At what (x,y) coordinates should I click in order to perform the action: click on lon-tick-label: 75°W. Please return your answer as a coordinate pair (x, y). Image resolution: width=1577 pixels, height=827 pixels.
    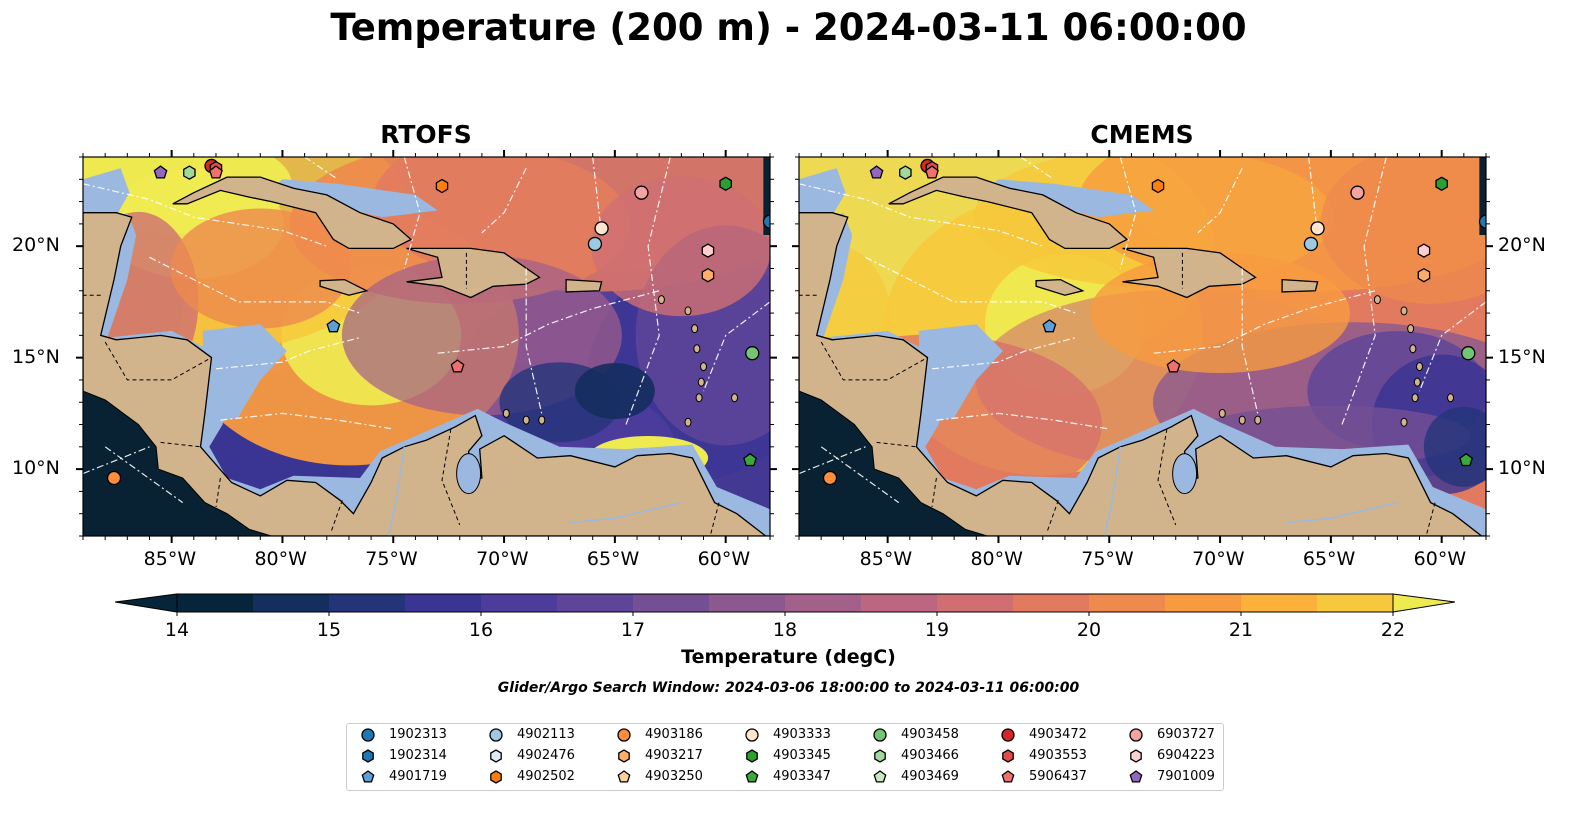
    Looking at the image, I should click on (1107, 559).